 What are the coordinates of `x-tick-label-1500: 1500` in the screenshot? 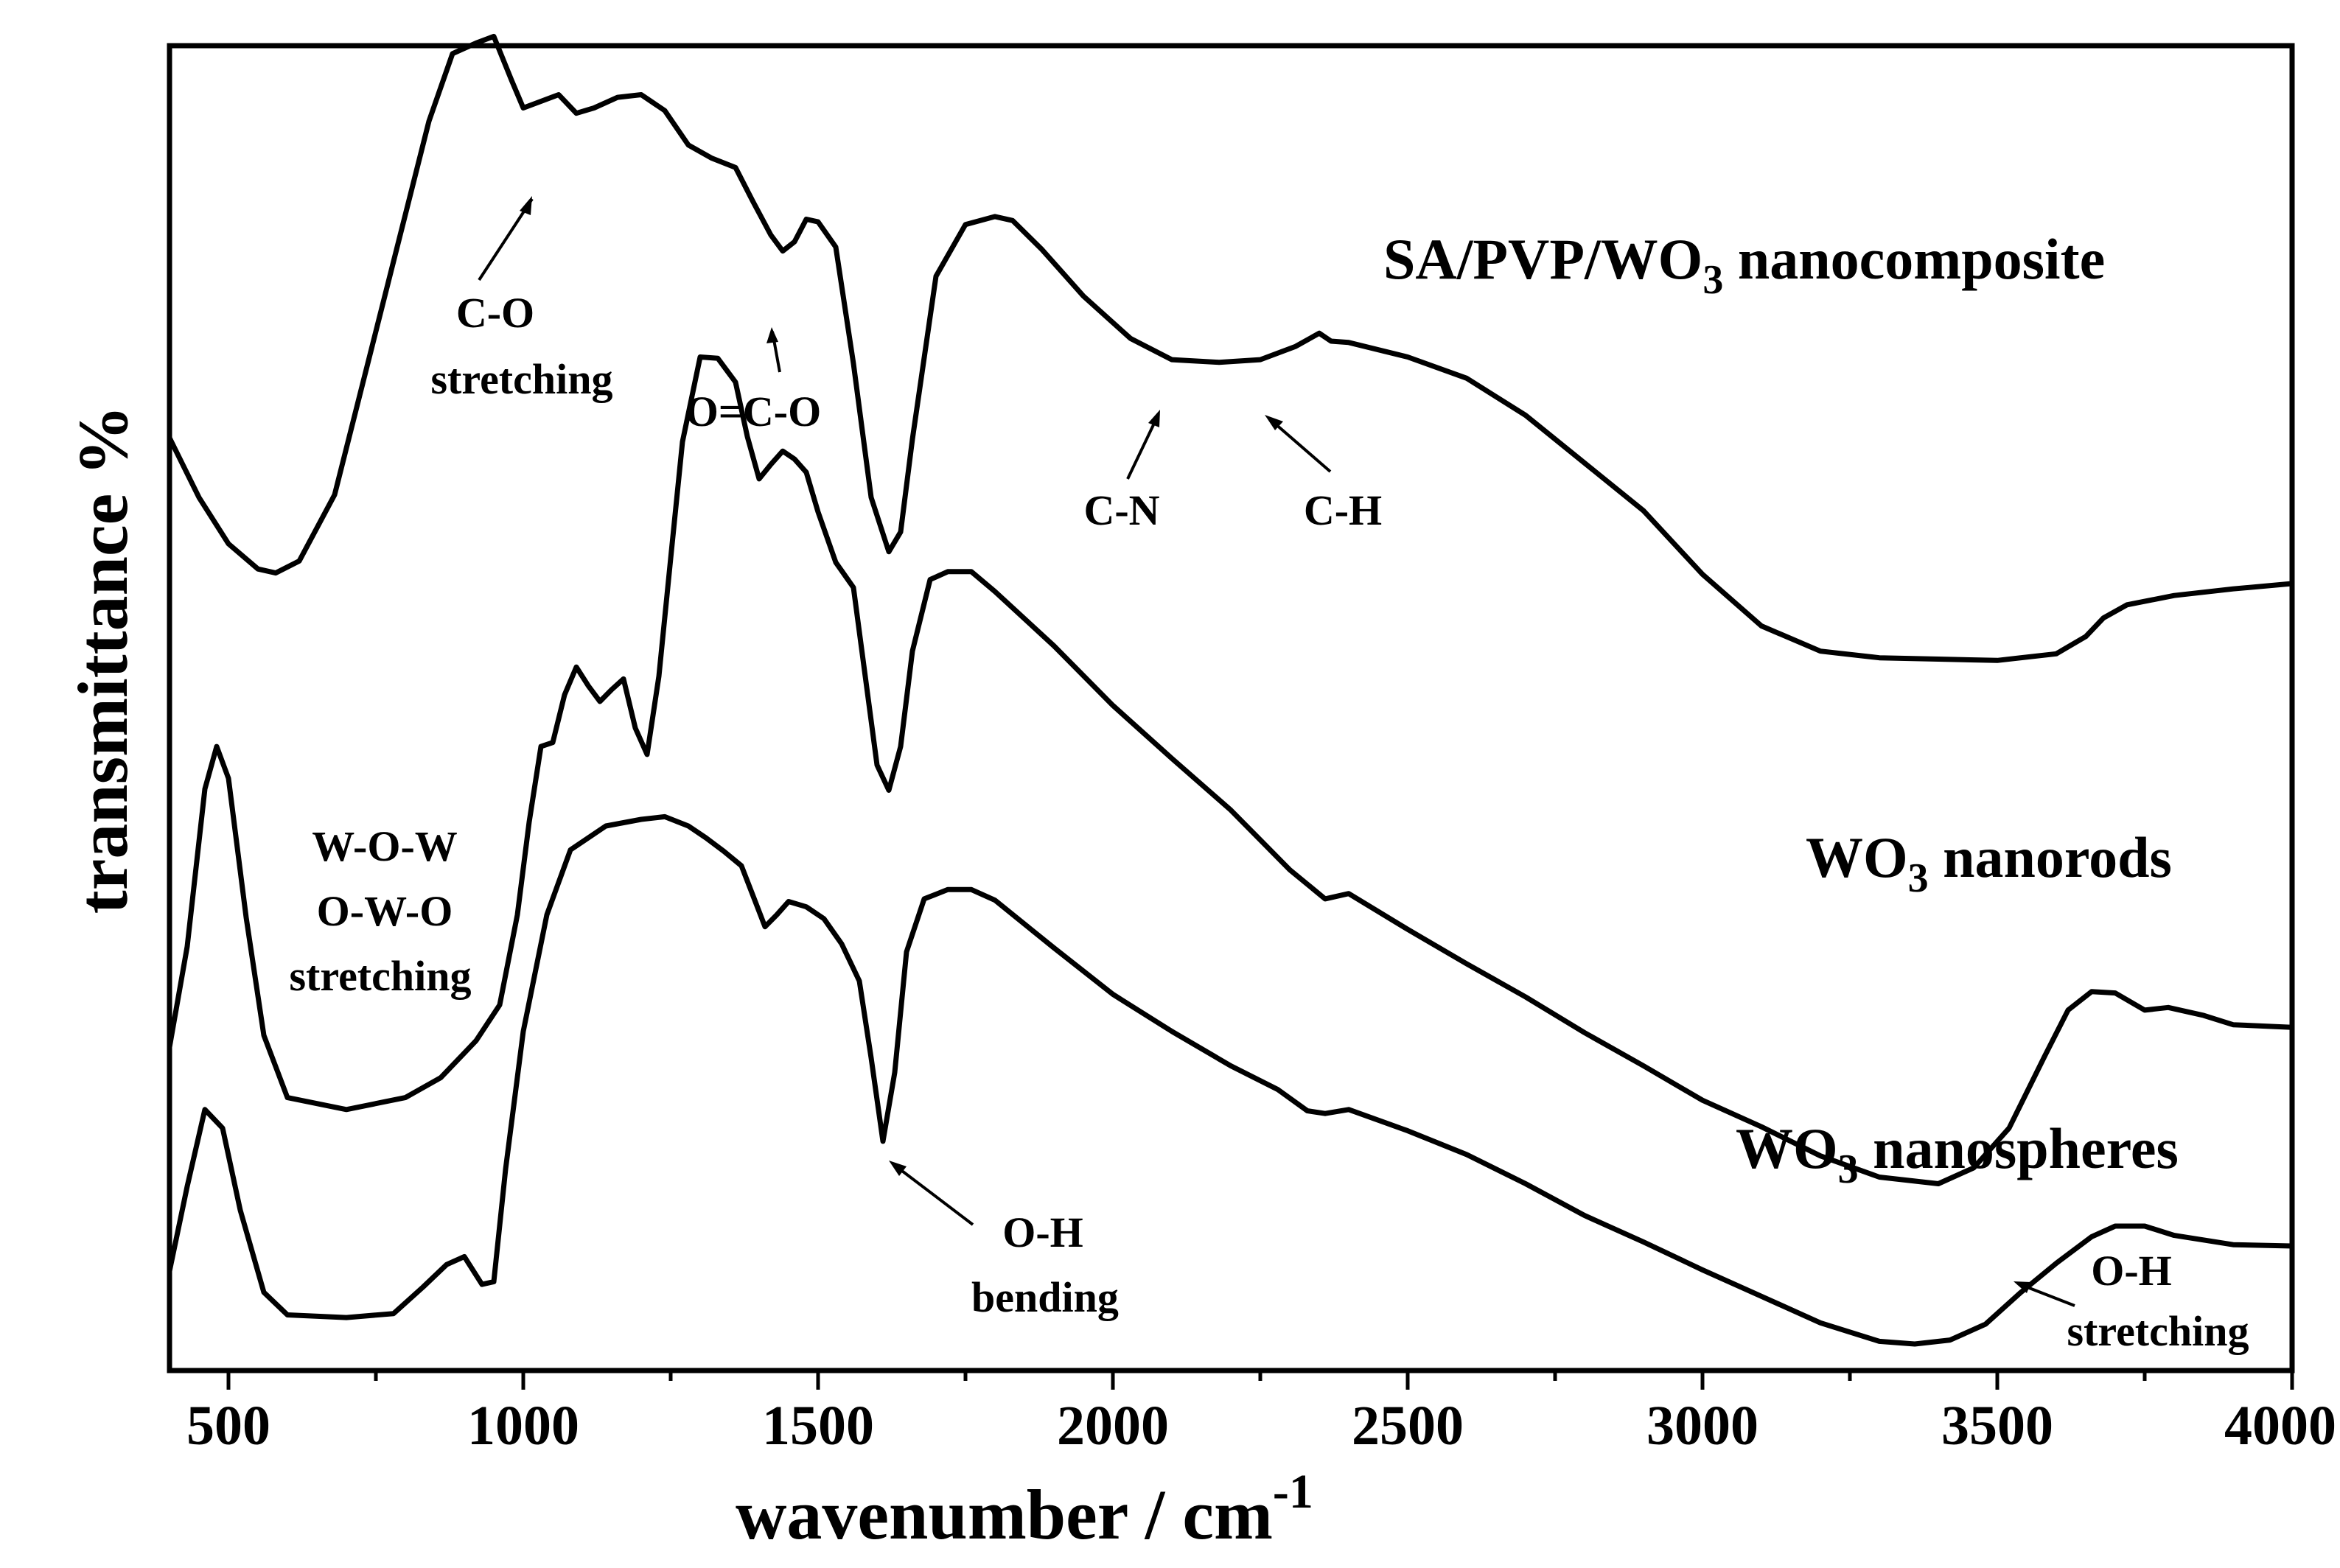 It's located at (818, 1426).